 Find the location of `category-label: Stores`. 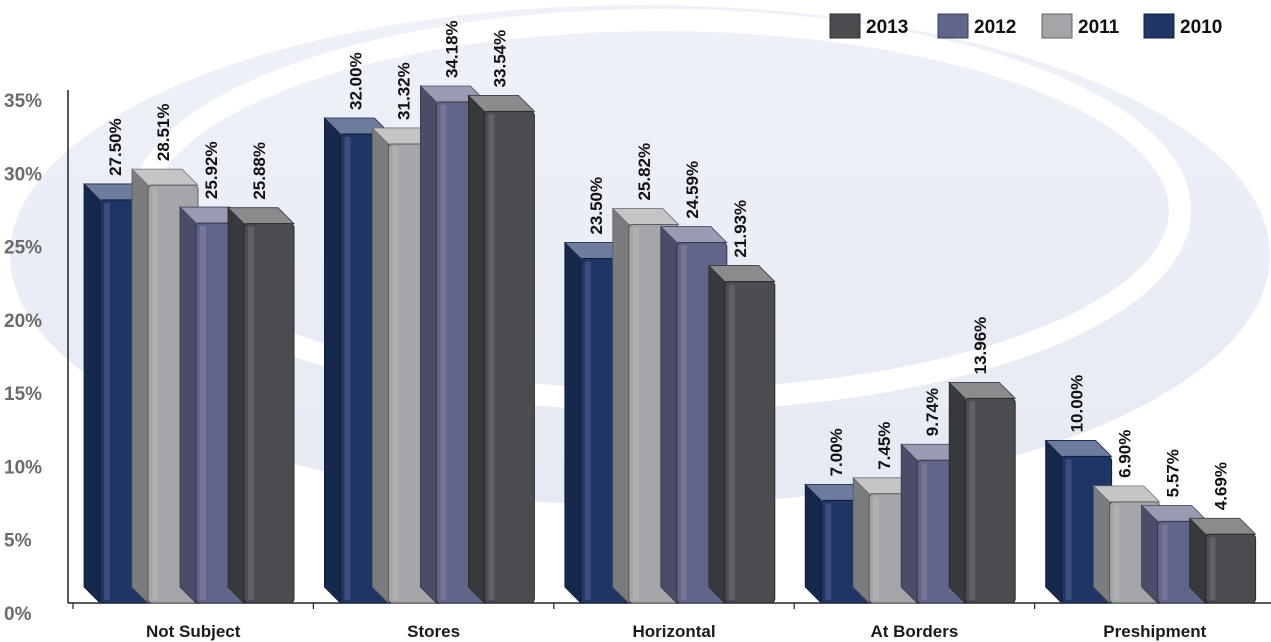

category-label: Stores is located at coordinates (433, 631).